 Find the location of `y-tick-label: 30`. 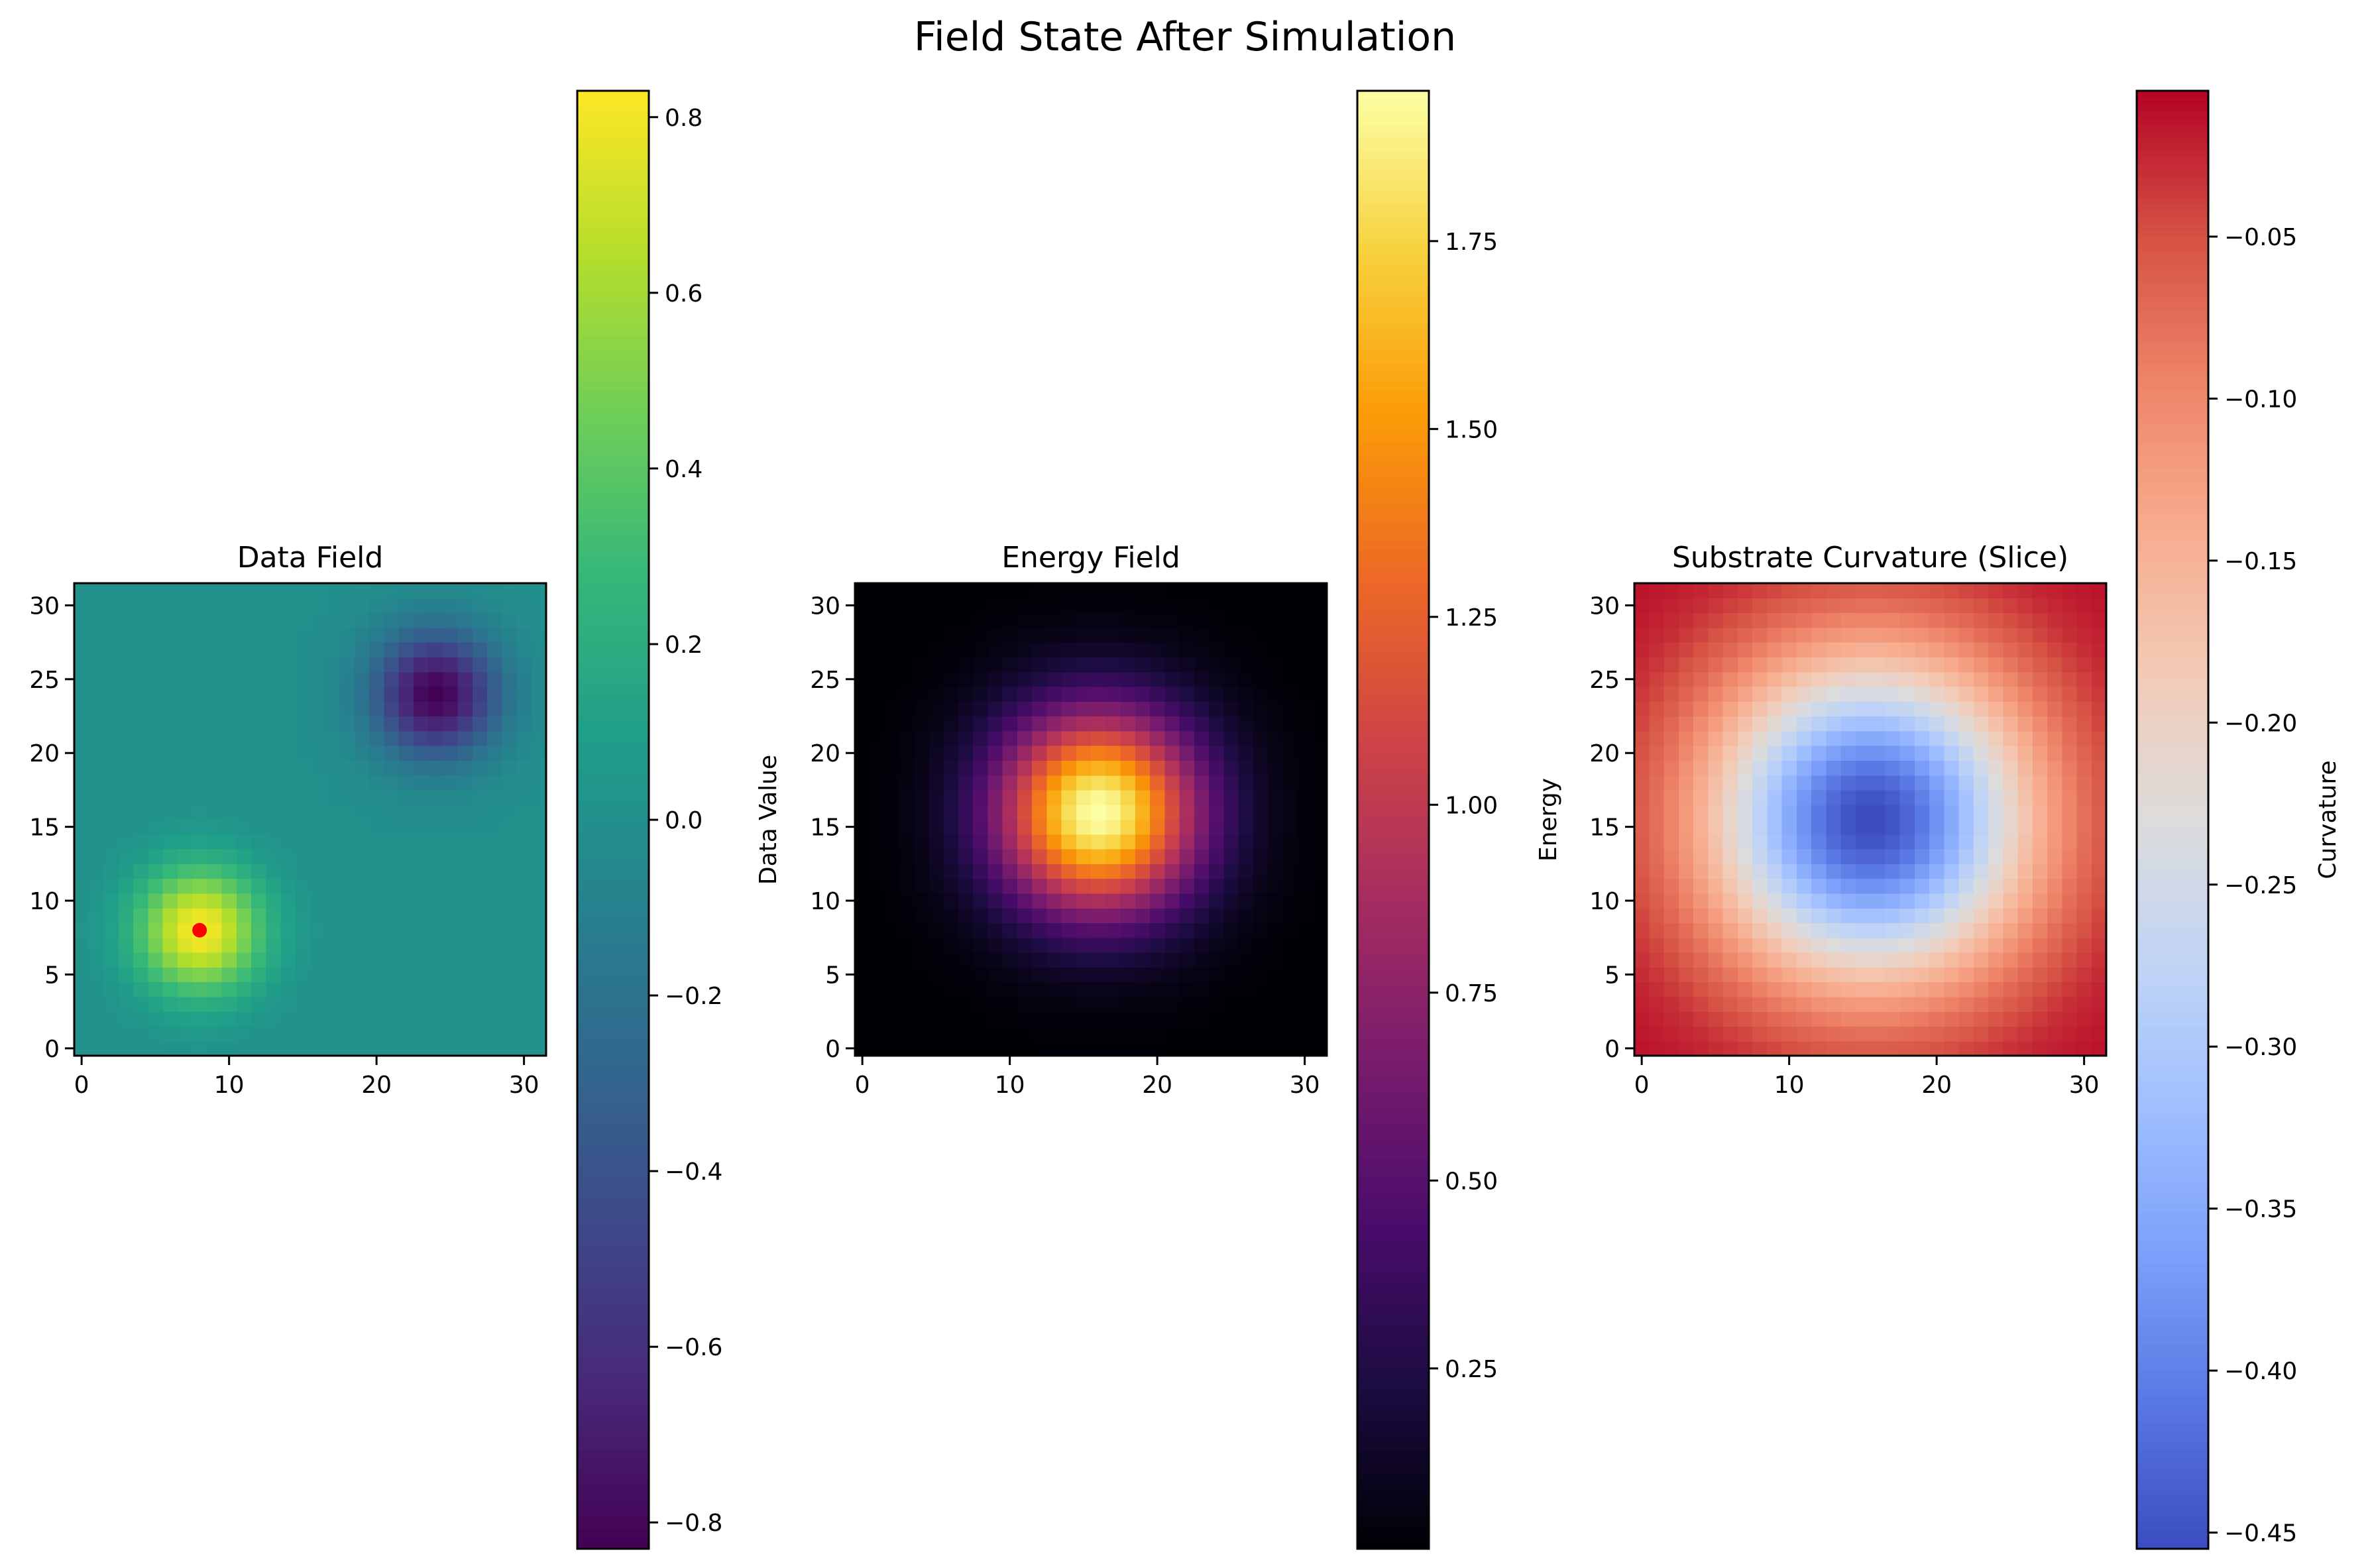

y-tick-label: 30 is located at coordinates (44, 606).